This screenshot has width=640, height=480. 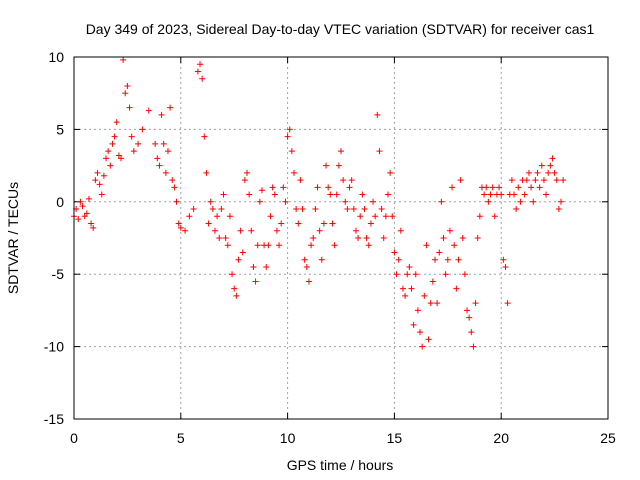 I want to click on x-tick-label: 20, so click(x=501, y=438).